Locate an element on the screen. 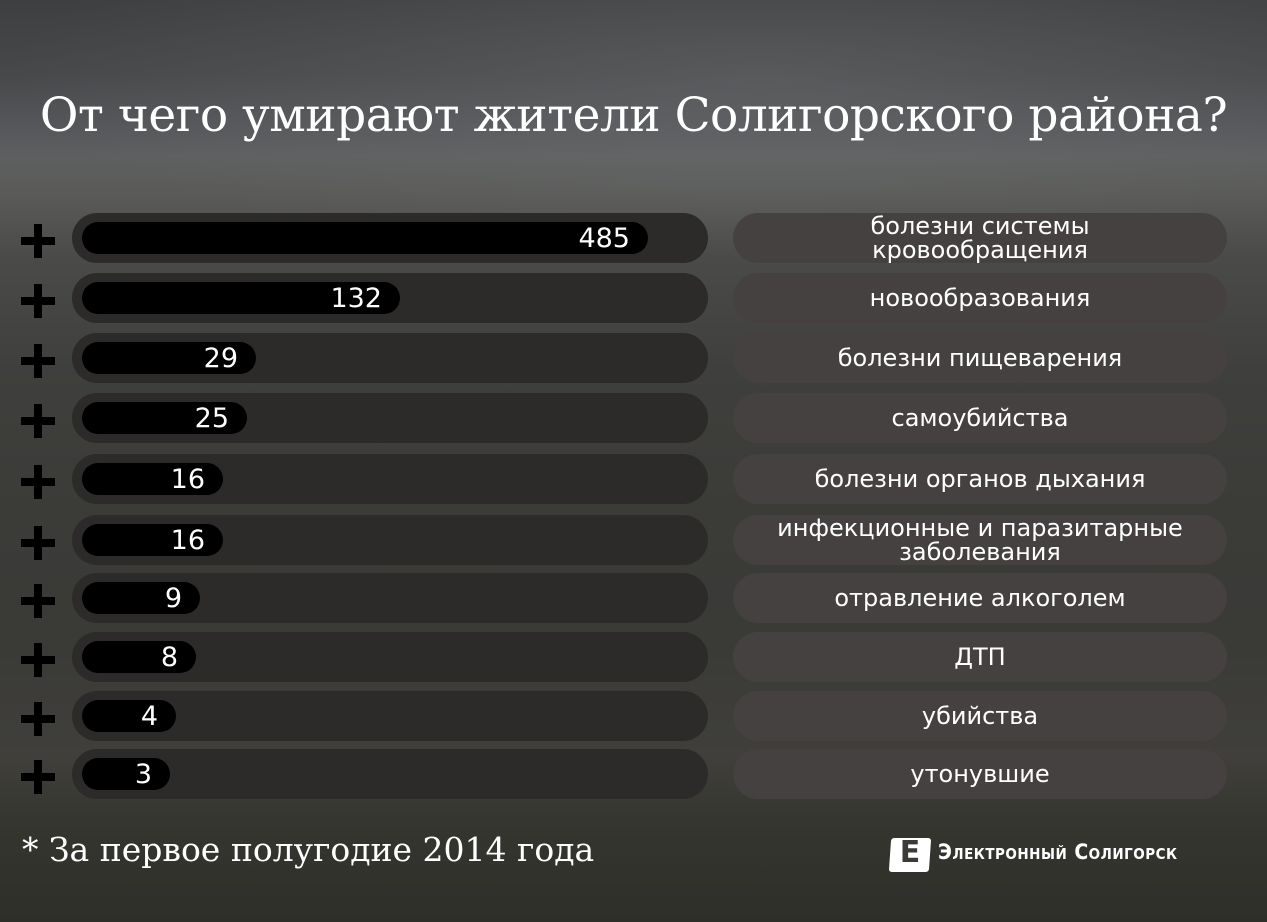  bar-value-label: 485 is located at coordinates (604, 238).